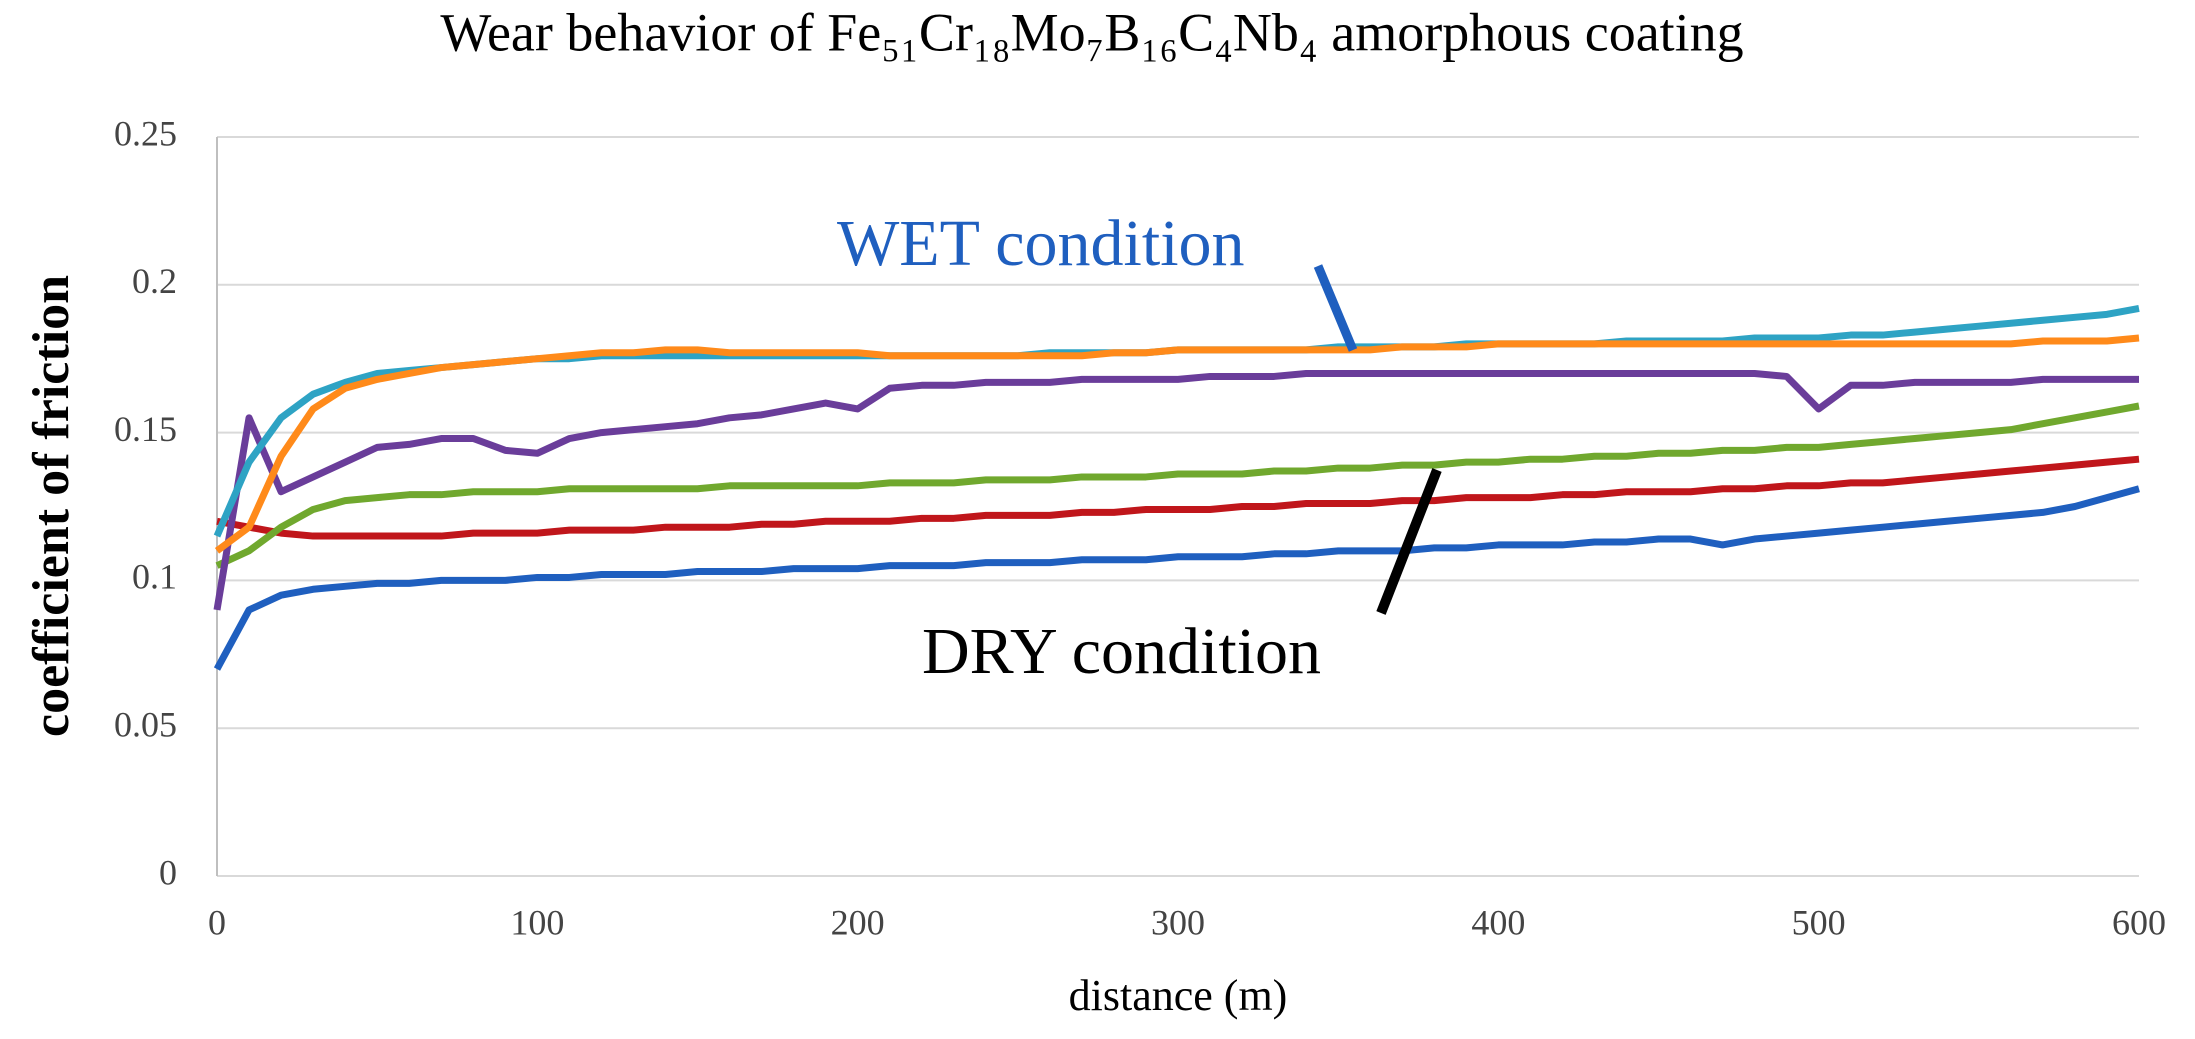  What do you see at coordinates (217, 922) in the screenshot?
I see `x-tick-label: 0` at bounding box center [217, 922].